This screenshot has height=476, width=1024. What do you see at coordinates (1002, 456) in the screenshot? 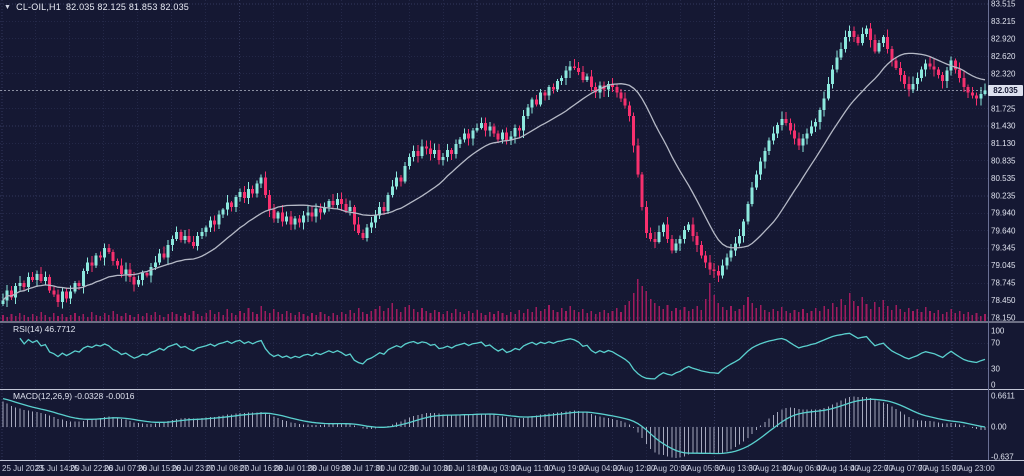
I see `macd-tick-label: -0.637` at bounding box center [1002, 456].